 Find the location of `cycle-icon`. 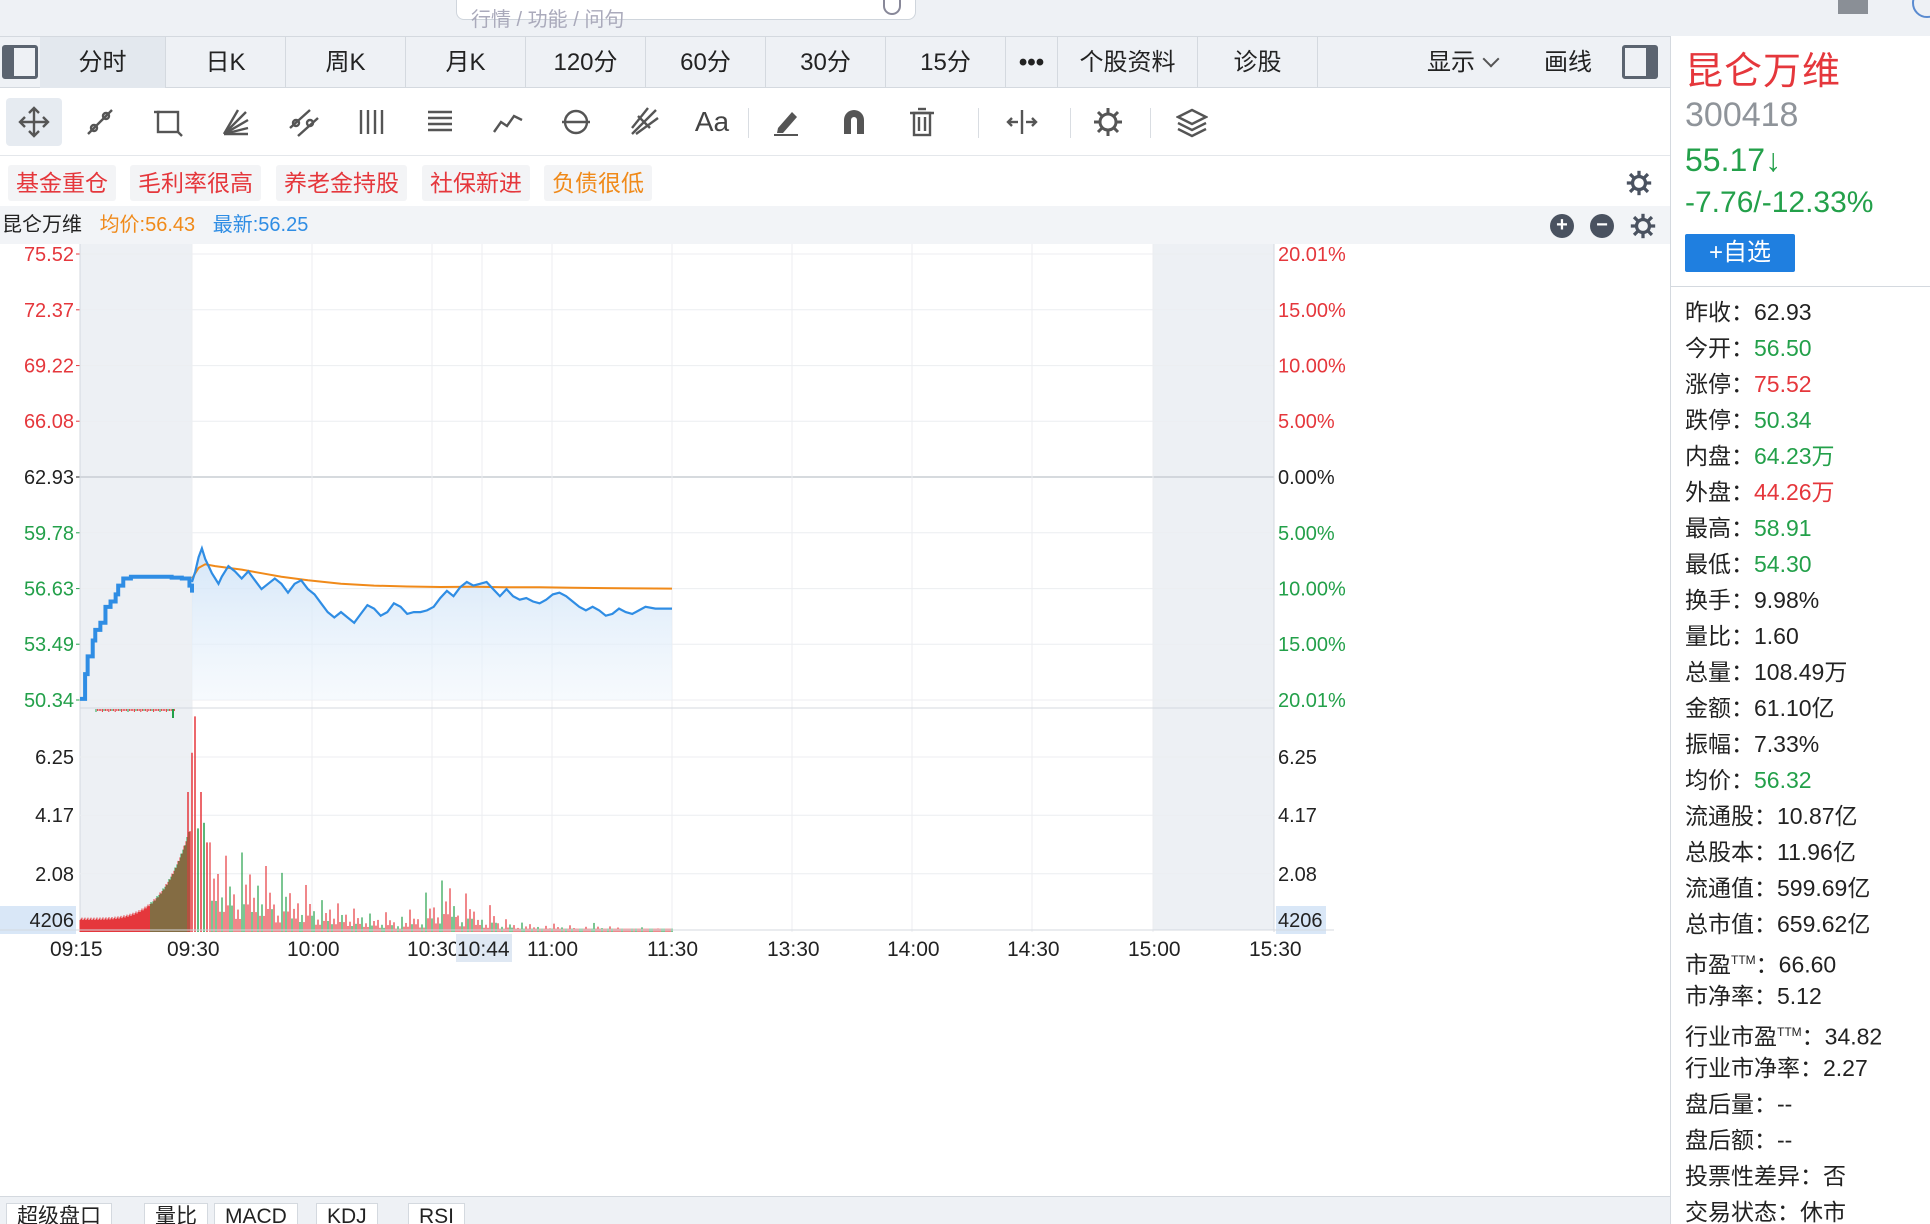

cycle-icon is located at coordinates (576, 122).